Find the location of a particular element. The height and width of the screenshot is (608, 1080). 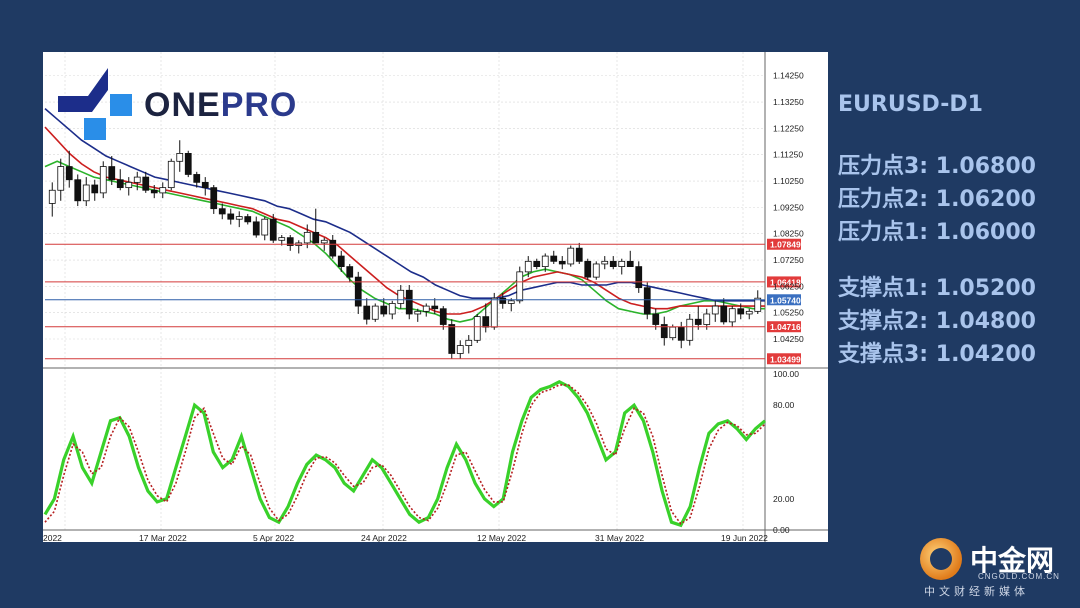

date-tick-label: 5 Apr 2022 is located at coordinates (273, 537).